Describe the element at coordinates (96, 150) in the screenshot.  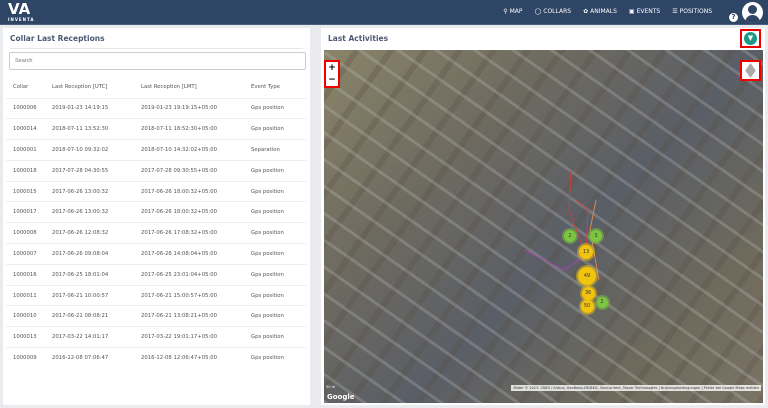
I see `table-cell: 2018-07-10 09:32:02` at that location.